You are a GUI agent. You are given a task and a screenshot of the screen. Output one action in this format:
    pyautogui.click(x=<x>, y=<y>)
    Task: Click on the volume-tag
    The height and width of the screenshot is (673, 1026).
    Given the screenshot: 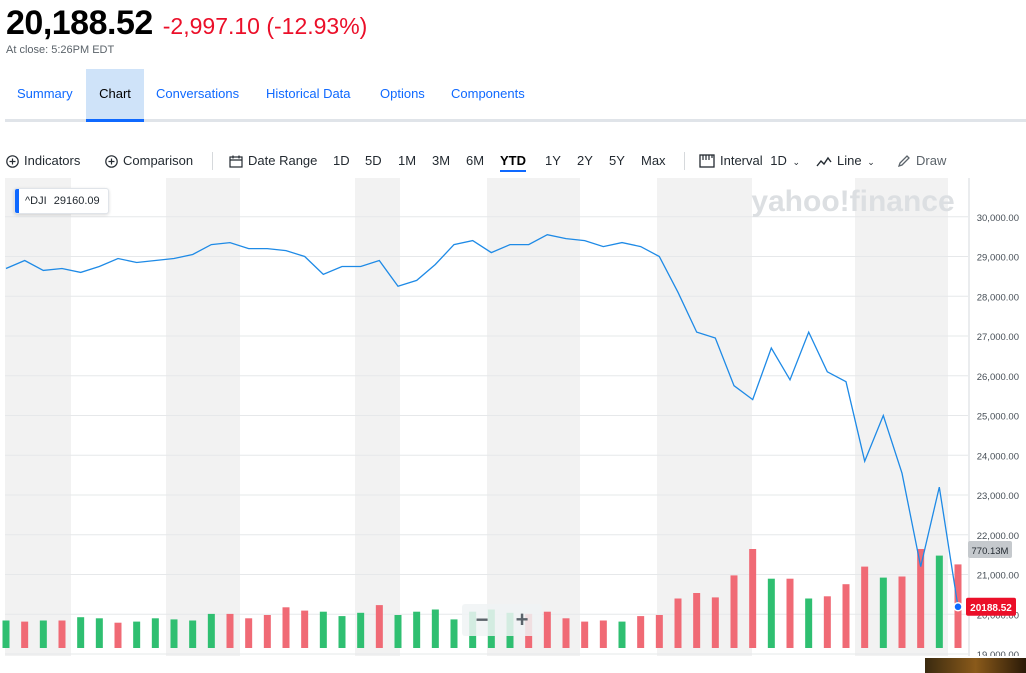 What is the action you would take?
    pyautogui.click(x=990, y=549)
    